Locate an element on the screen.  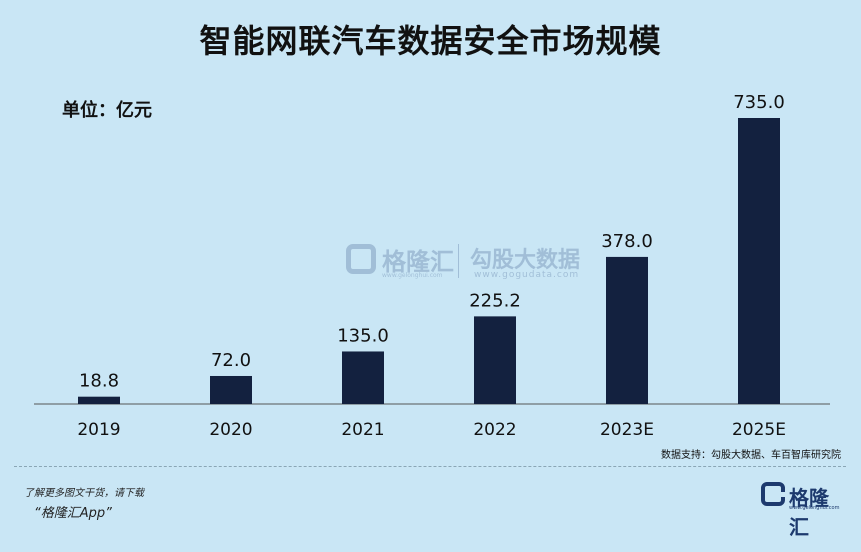
bar-2020 is located at coordinates (231, 389).